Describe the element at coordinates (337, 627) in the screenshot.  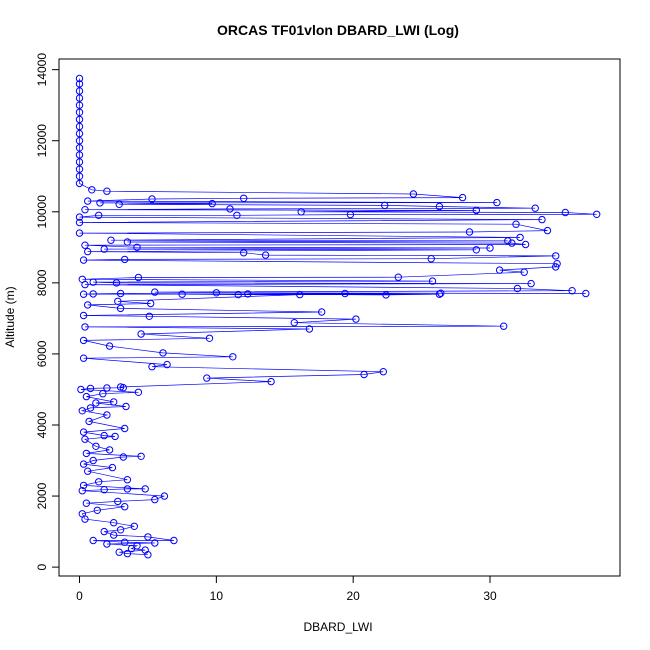
I see `x-axis-label: DBARD_LWI` at that location.